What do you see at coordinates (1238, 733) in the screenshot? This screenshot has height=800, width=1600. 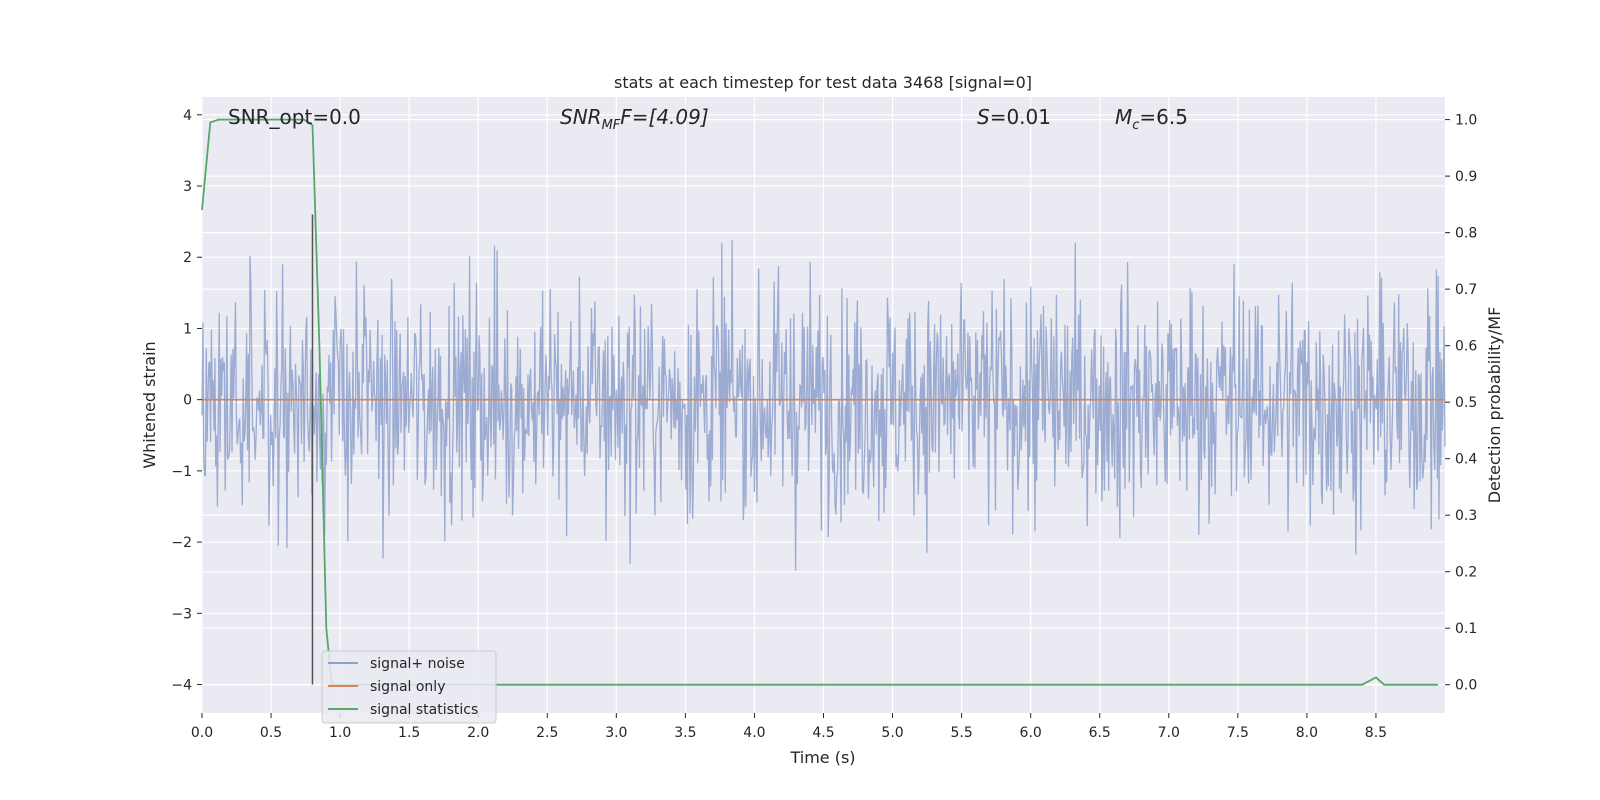 I see `x-tick-label-15: 7.5` at bounding box center [1238, 733].